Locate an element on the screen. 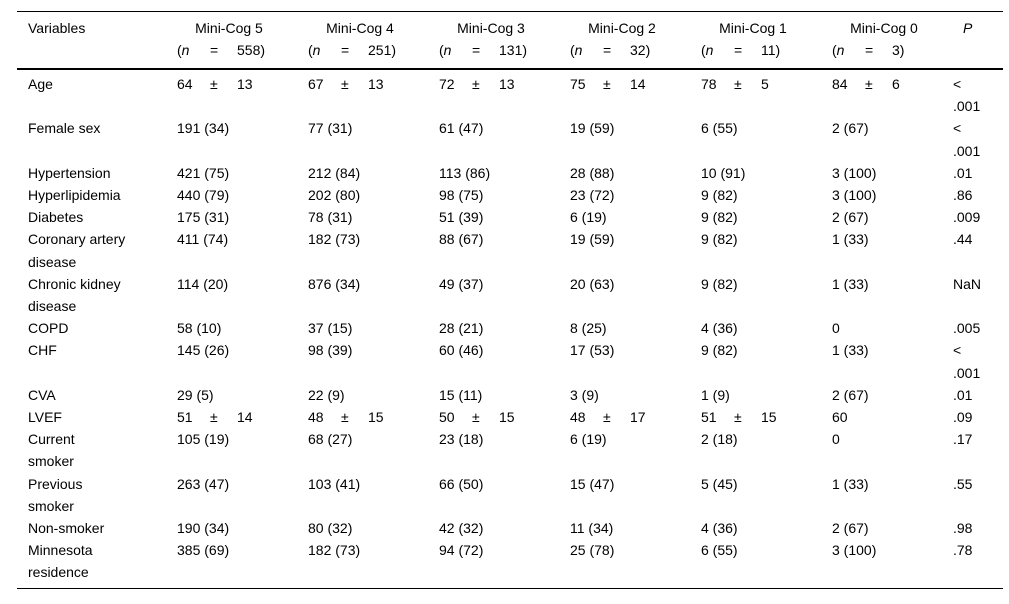 This screenshot has height=604, width=1009. group-title: Mini-Cog 3 is located at coordinates (491, 28).